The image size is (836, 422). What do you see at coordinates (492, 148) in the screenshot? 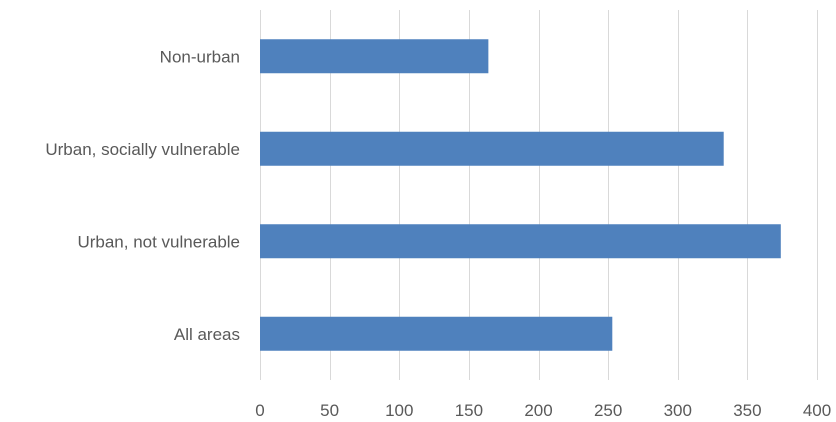
I see `bar-urban-socially-vulnerable` at bounding box center [492, 148].